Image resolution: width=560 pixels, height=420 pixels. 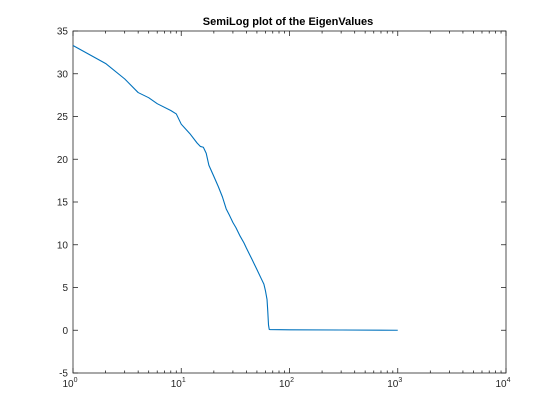 I want to click on x-tick-label: 10¹, so click(x=178, y=383).